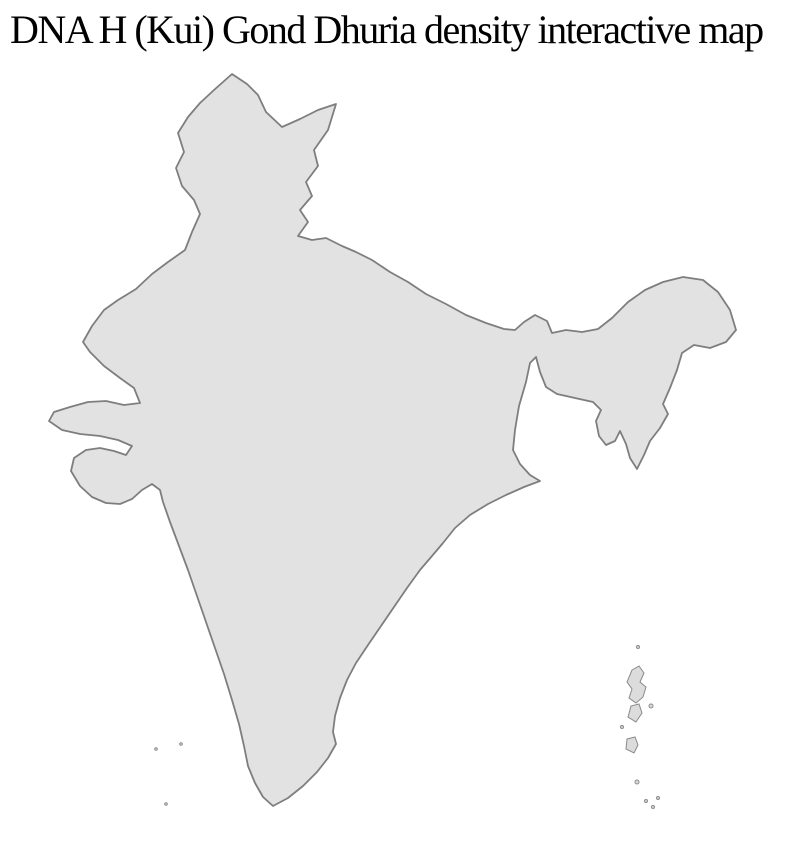 Image resolution: width=806 pixels, height=854 pixels. Describe the element at coordinates (168, 774) in the screenshot. I see `lakshadweep-islands` at that location.